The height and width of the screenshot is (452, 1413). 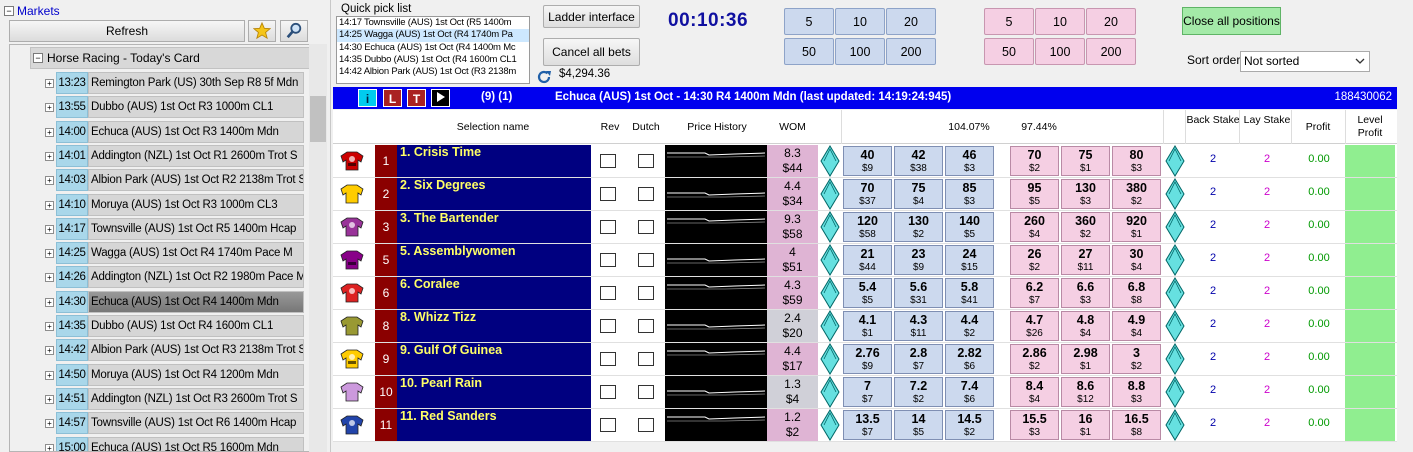 I want to click on back-price-cell: 7.2 $2, so click(x=918, y=392).